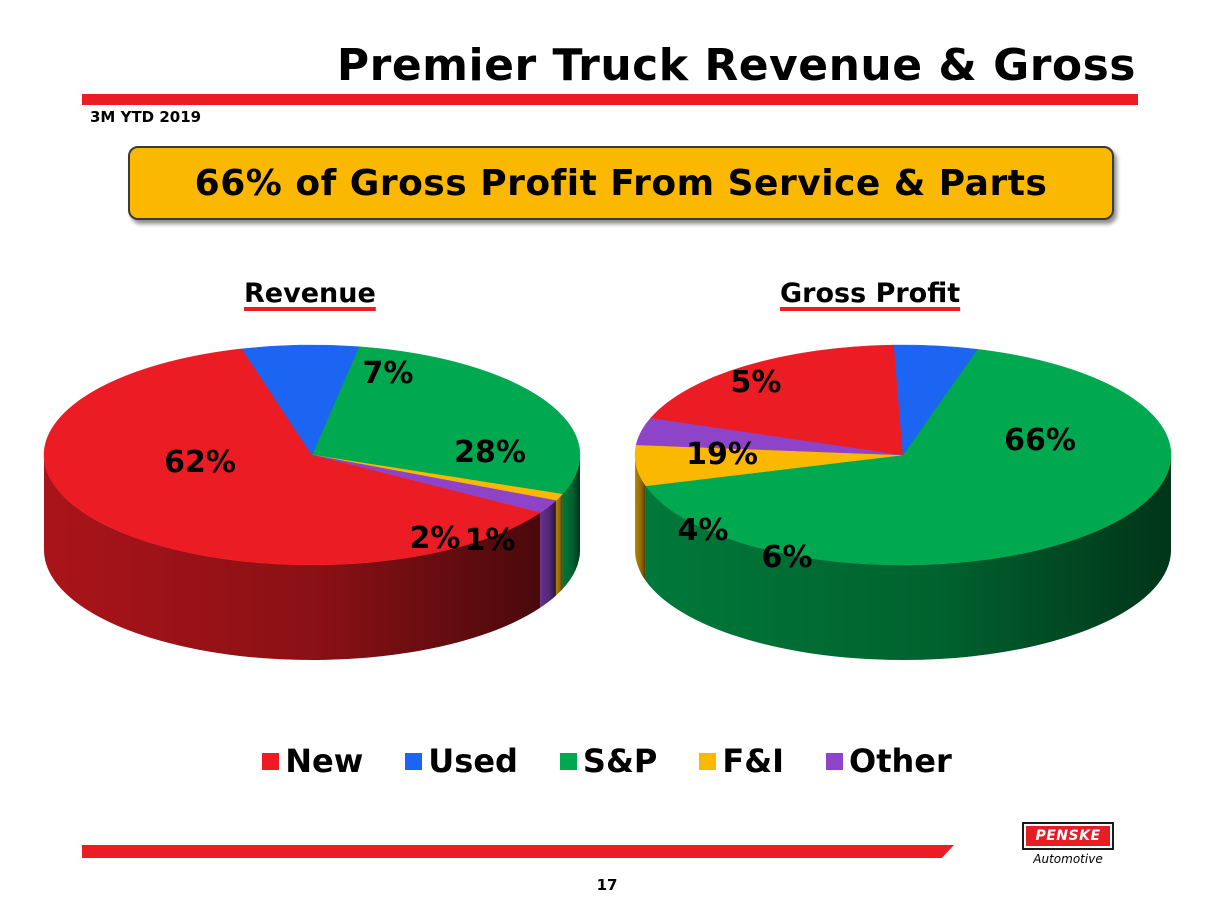  I want to click on logo-box: PENSKE, so click(1068, 836).